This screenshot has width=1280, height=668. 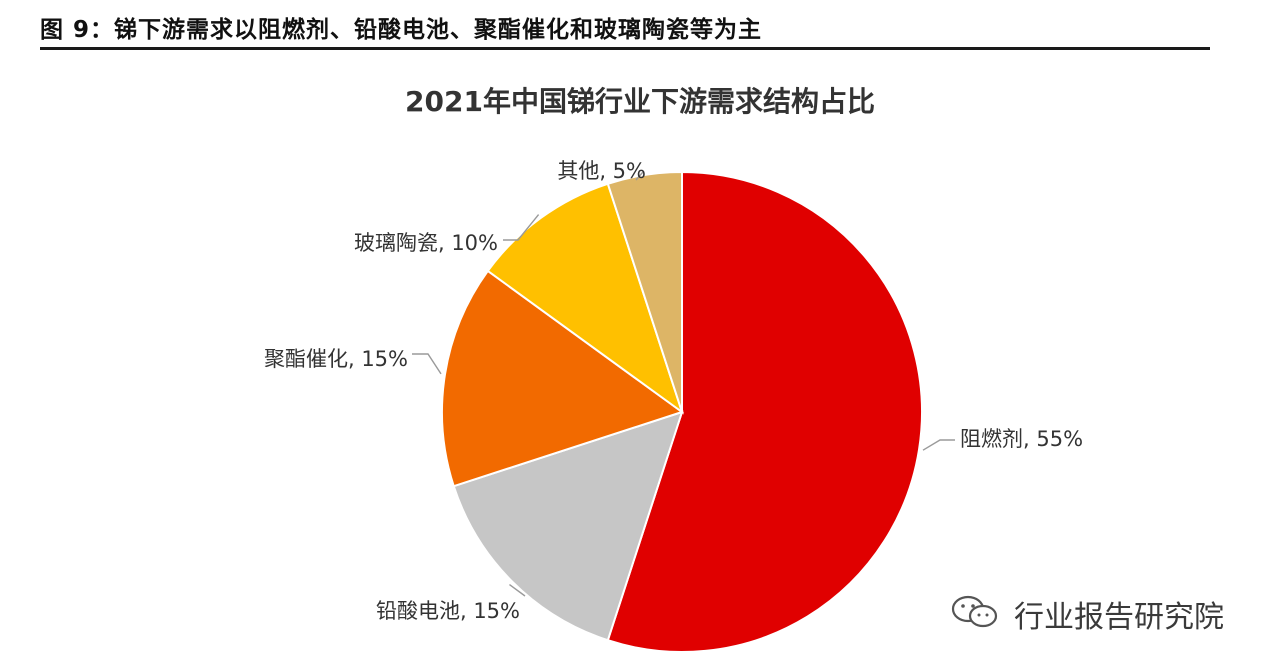 I want to click on slice-label-4: 玻璃陶瓷, 10%, so click(x=426, y=243).